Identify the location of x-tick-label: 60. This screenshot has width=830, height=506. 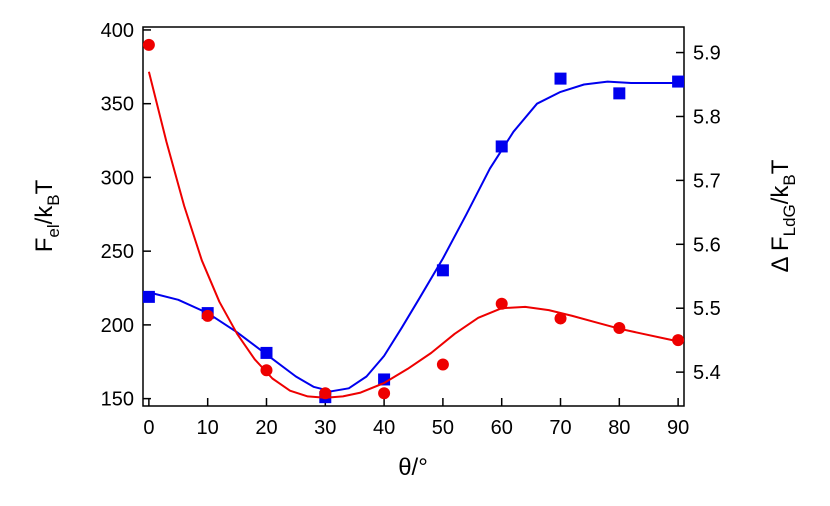
(502, 428).